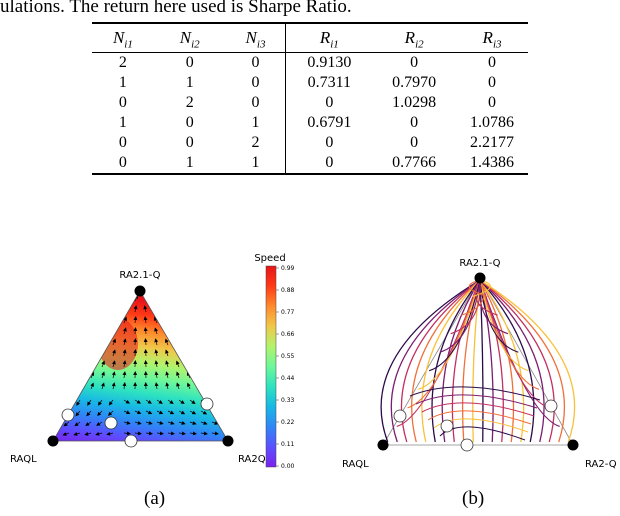 This screenshot has width=620, height=516. I want to click on vertex-dot-top, so click(140, 291).